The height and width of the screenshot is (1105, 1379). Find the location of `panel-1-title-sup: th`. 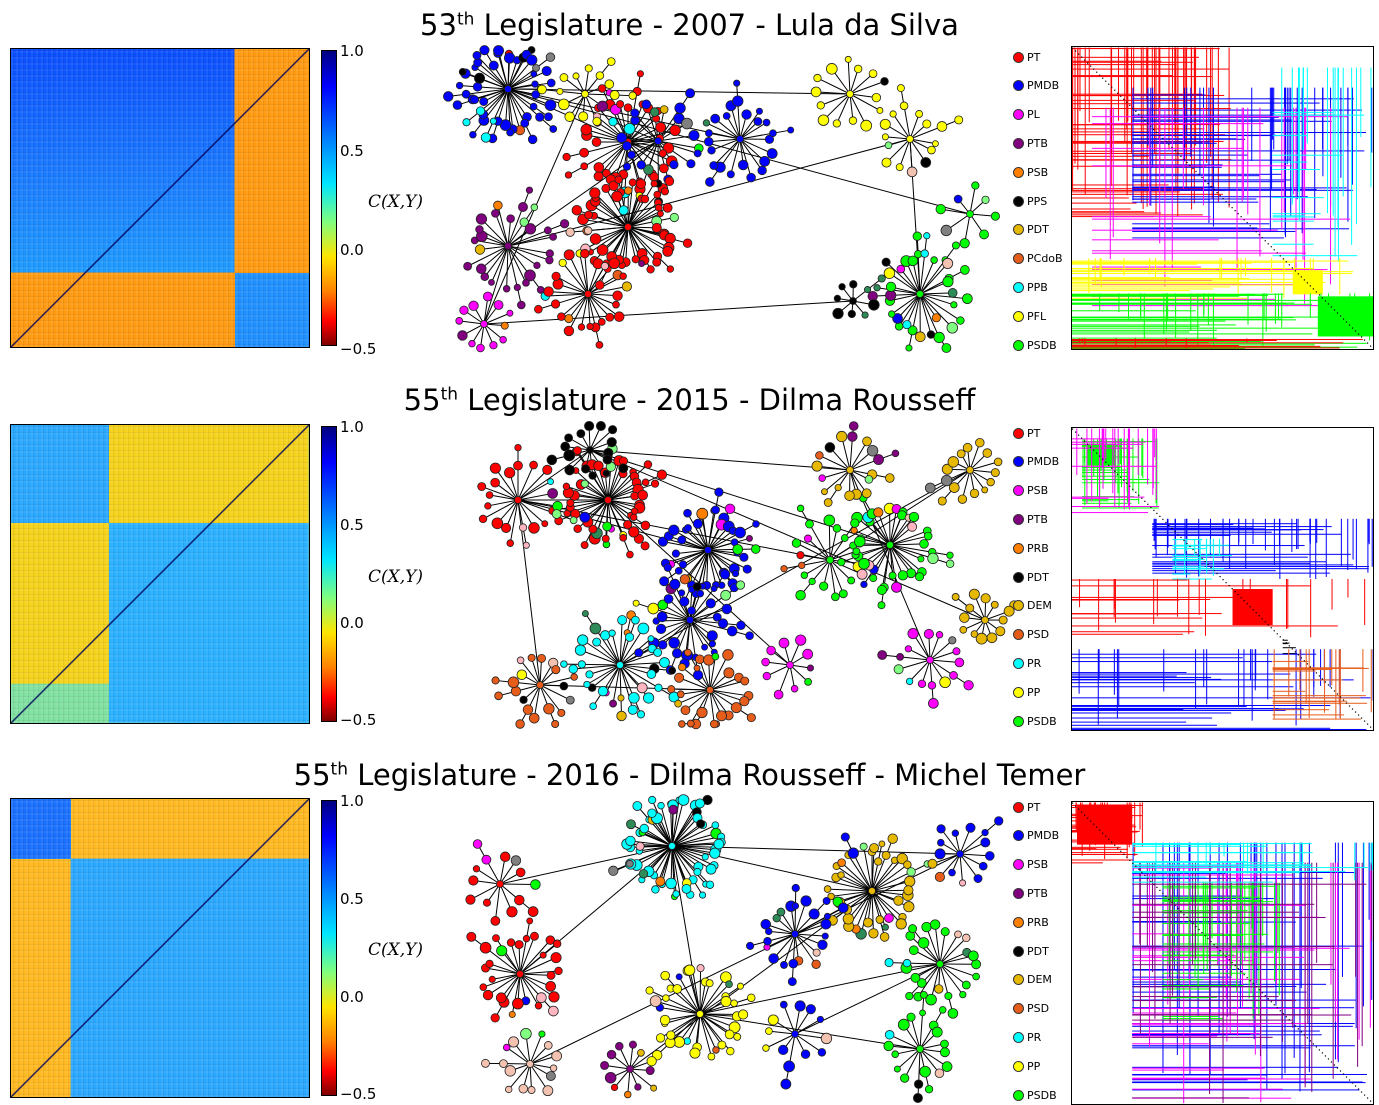

panel-1-title-sup: th is located at coordinates (465, 19).